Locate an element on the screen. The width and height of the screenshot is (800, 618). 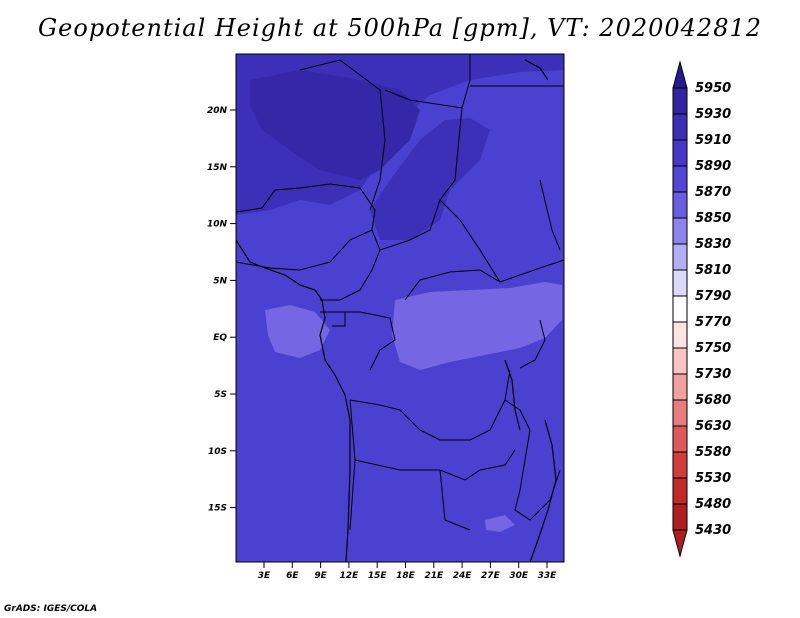
lon-tick-label: 6E is located at coordinates (292, 576).